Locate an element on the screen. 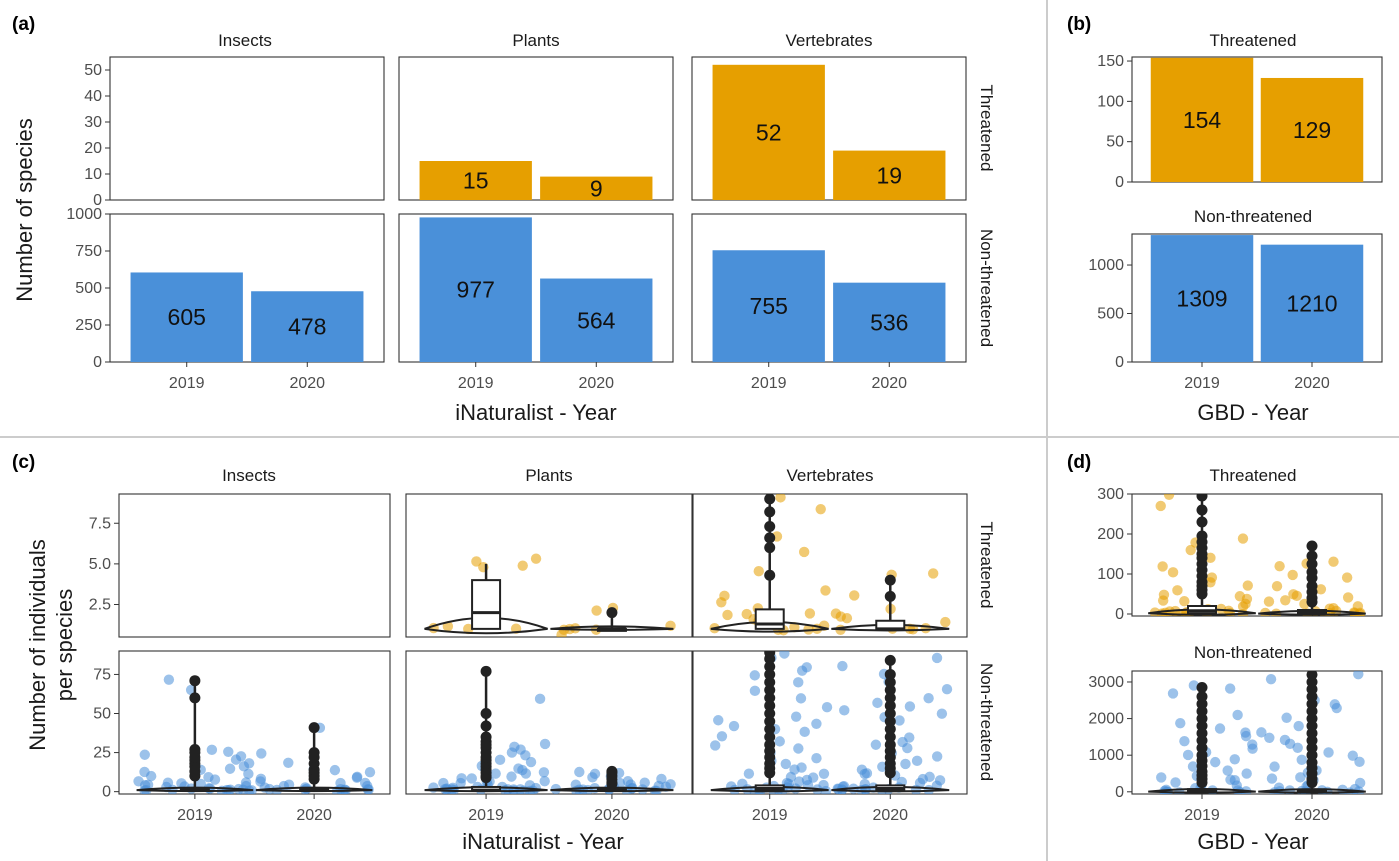 The width and height of the screenshot is (1399, 861). a-x-axis-title: iNaturalist - Year is located at coordinates (535, 412).